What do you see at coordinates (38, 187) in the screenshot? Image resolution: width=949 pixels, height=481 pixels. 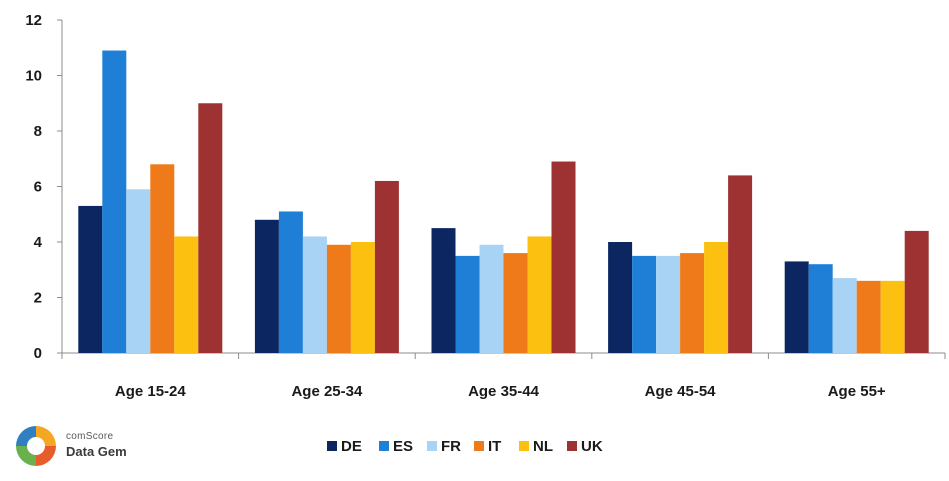 I see `y-tick-label: 6` at bounding box center [38, 187].